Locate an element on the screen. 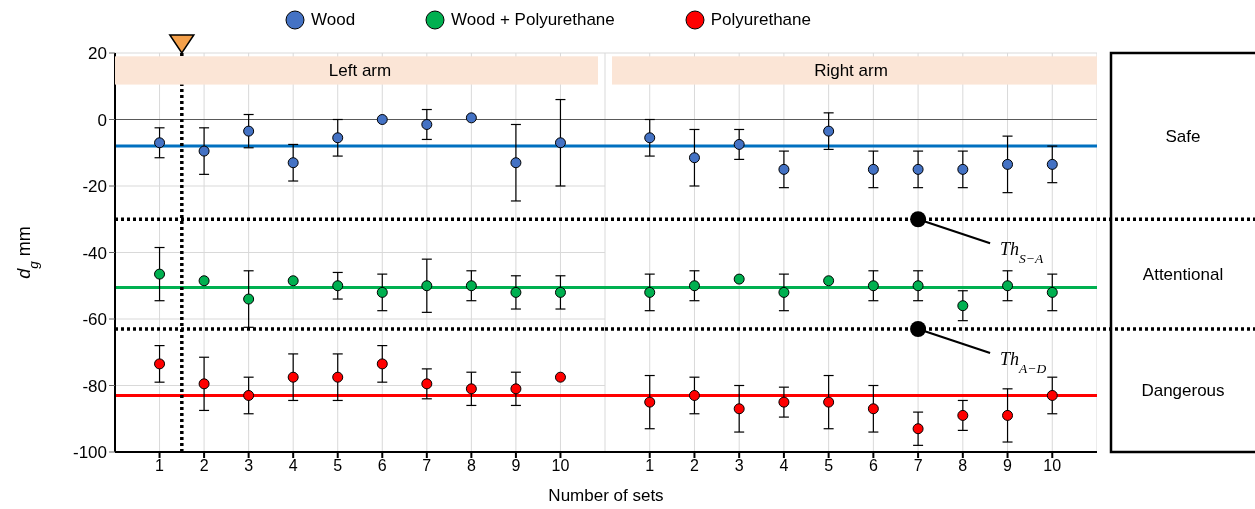  y-tick-label: -80 is located at coordinates (94, 386).